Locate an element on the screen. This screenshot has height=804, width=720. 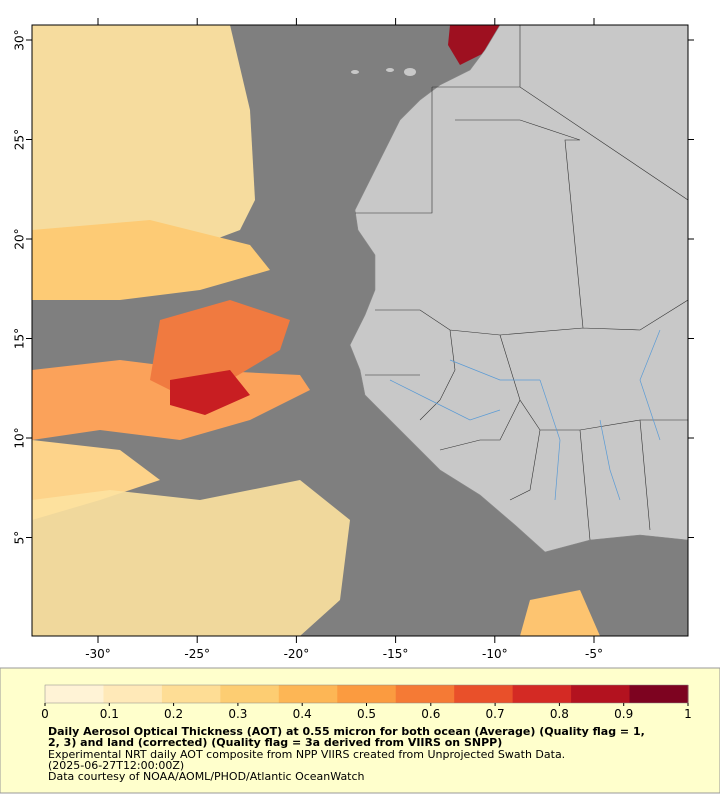
colorbar-label: 0.2 is located at coordinates (173, 714).